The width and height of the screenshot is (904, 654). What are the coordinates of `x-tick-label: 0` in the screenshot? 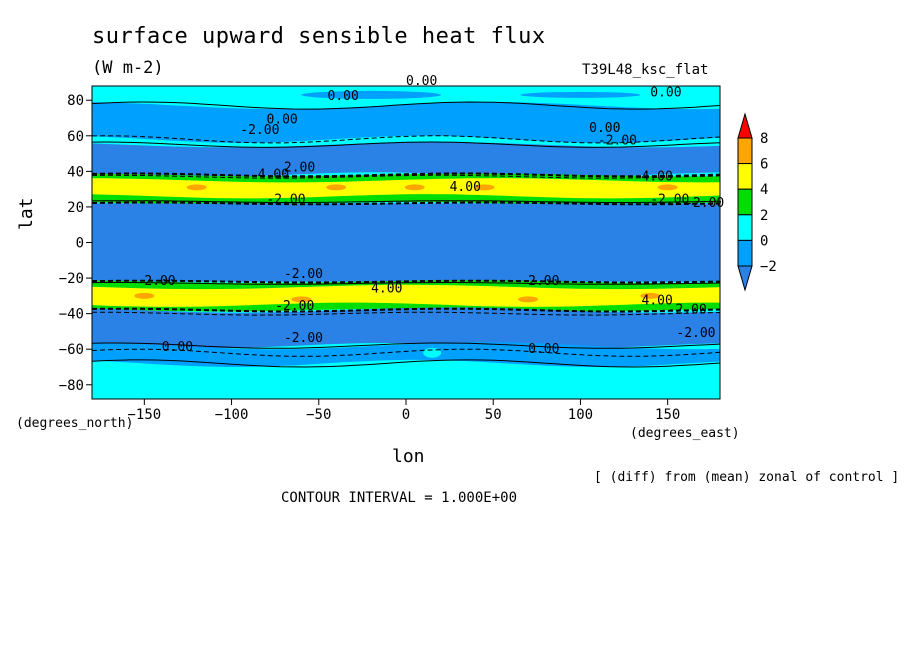 It's located at (406, 415).